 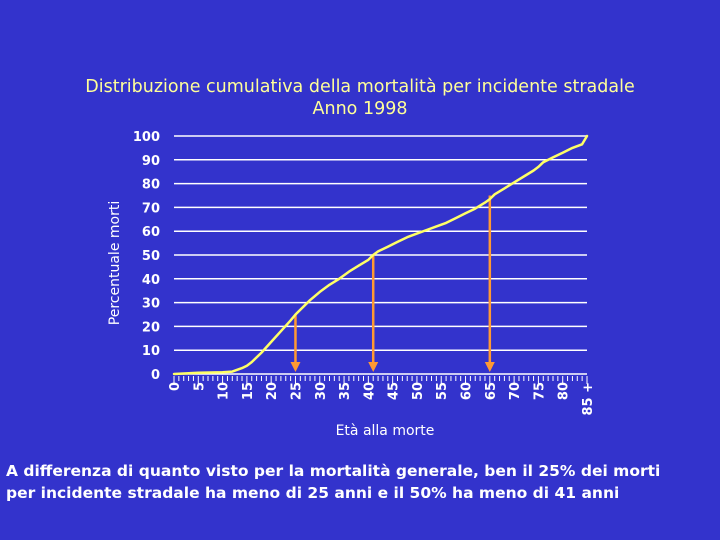 I want to click on x-tick-label: 20, so click(x=272, y=391).